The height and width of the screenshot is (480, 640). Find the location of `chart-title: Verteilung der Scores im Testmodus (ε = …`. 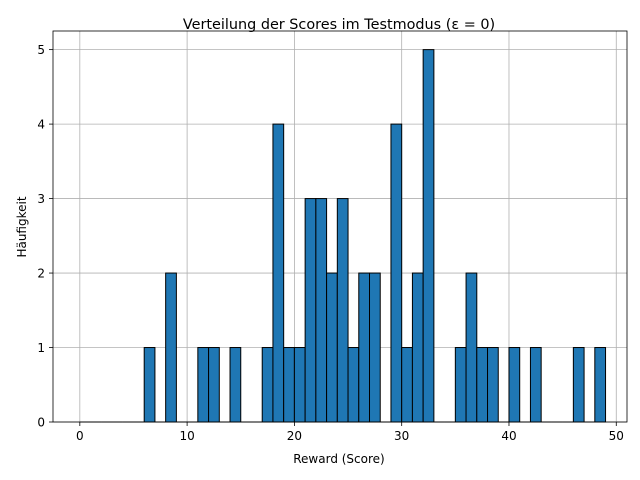

chart-title: Verteilung der Scores im Testmodus (ε = … is located at coordinates (339, 25).